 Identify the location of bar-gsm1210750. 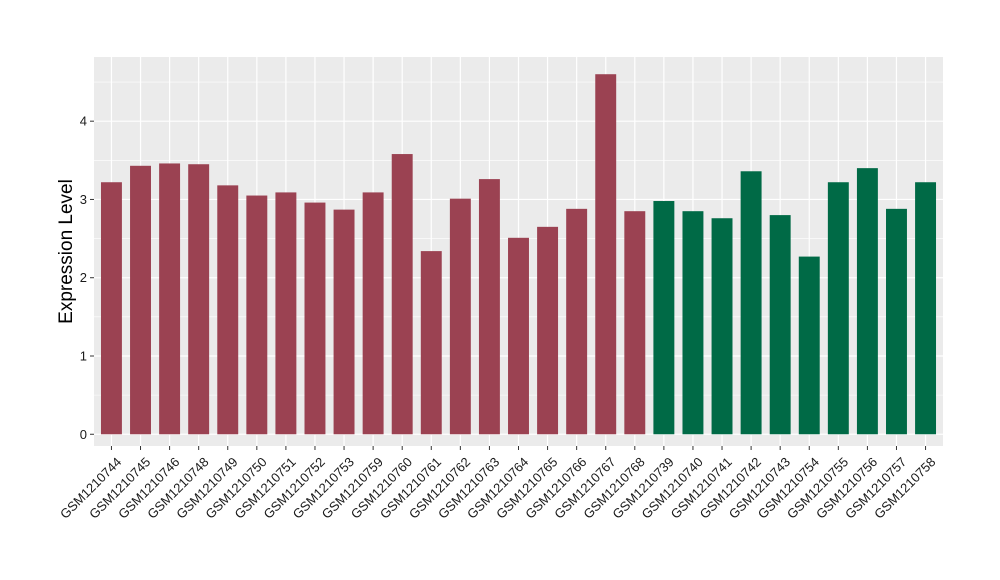
(257, 315).